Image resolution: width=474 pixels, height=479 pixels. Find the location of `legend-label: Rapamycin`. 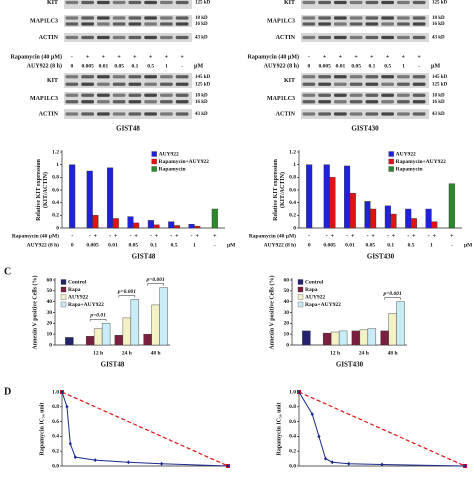

legend-label: Rapamycin is located at coordinates (409, 169).